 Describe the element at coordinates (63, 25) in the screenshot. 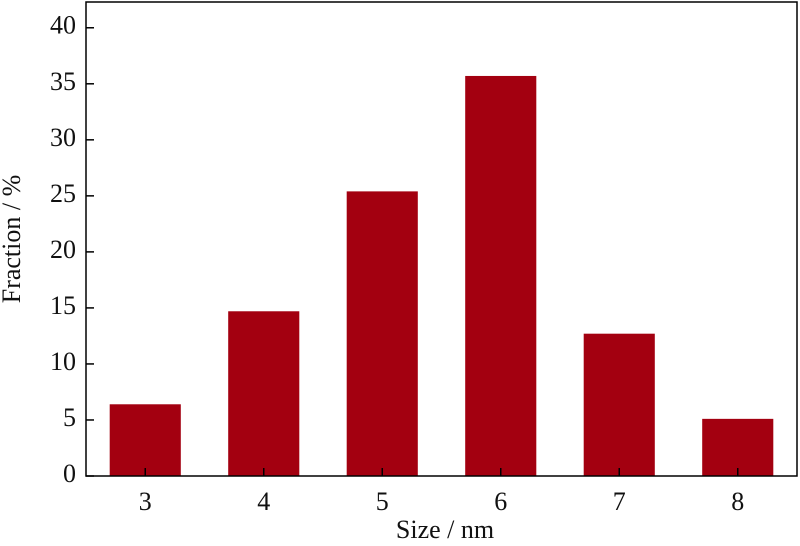

I see `y-tick-label: 40` at that location.